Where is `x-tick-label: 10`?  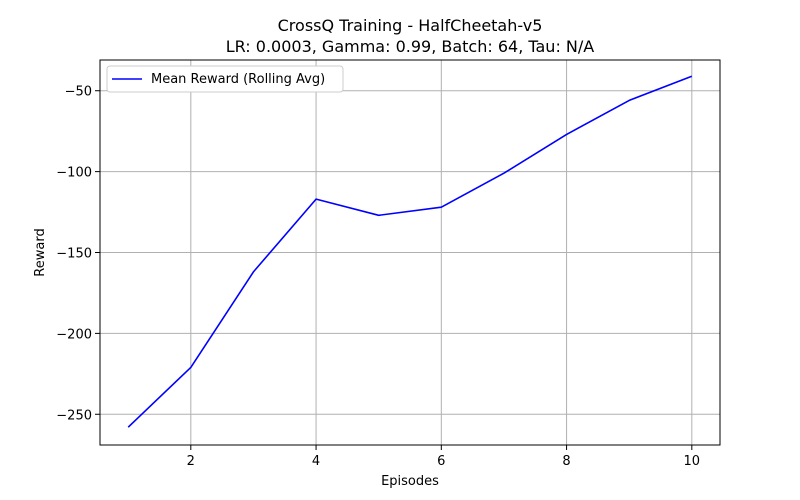 x-tick-label: 10 is located at coordinates (692, 461).